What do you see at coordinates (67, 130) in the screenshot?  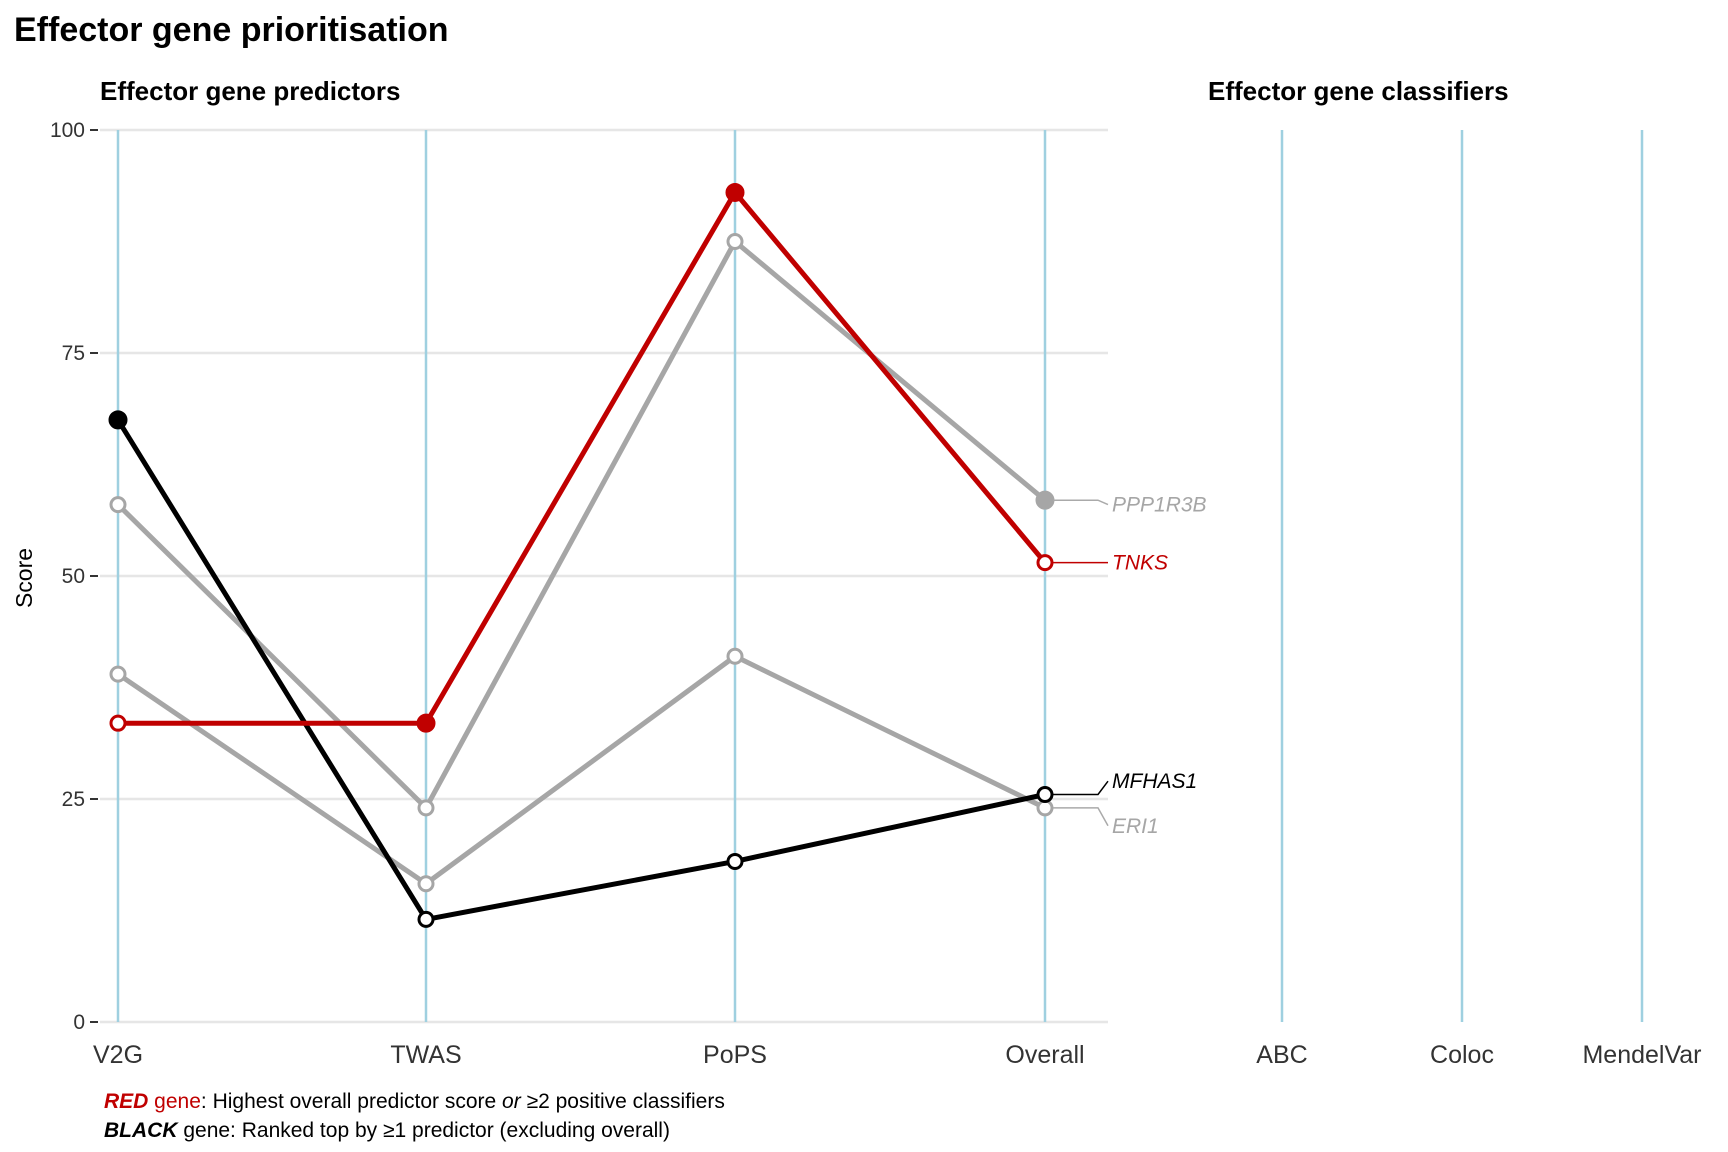 I see `y-tick-100: 100` at bounding box center [67, 130].